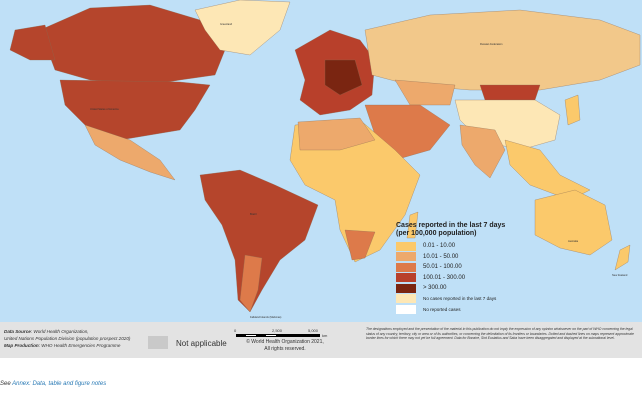  What do you see at coordinates (104, 109) in the screenshot?
I see `label-usa: United States of America` at bounding box center [104, 109].